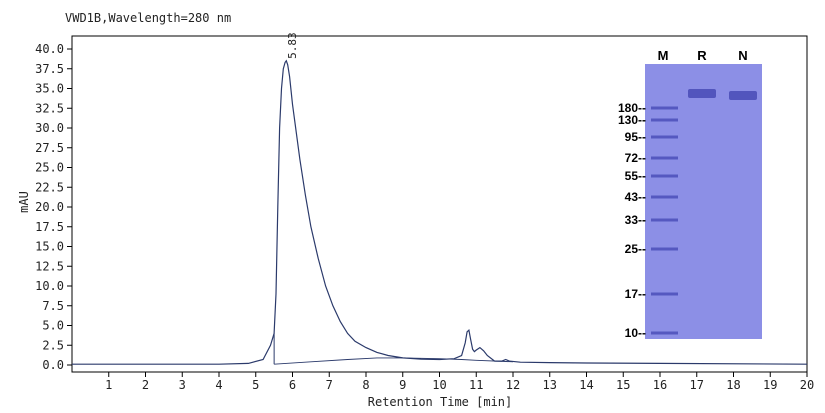  I want to click on y-tick-label: 15.0, so click(49, 247).